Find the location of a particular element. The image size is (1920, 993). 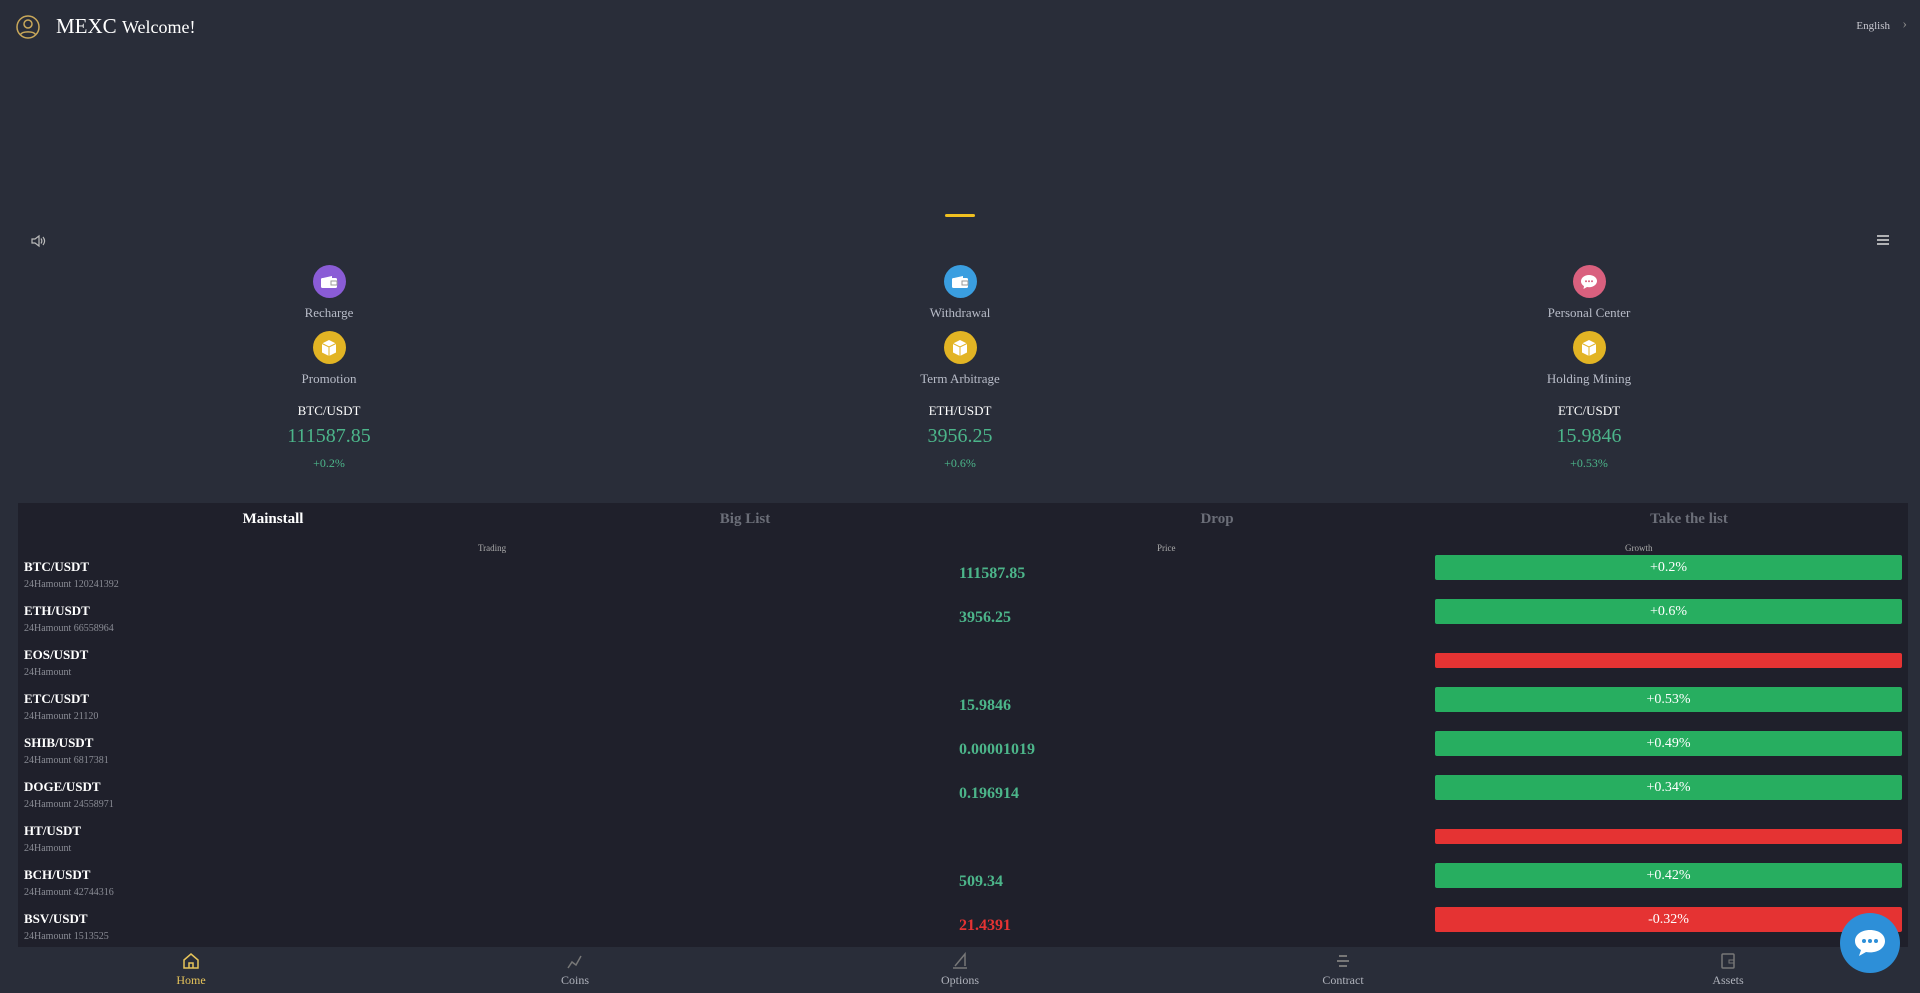

ticker-card: ETH/USDT 3956.25 +0.6% is located at coordinates (960, 437).